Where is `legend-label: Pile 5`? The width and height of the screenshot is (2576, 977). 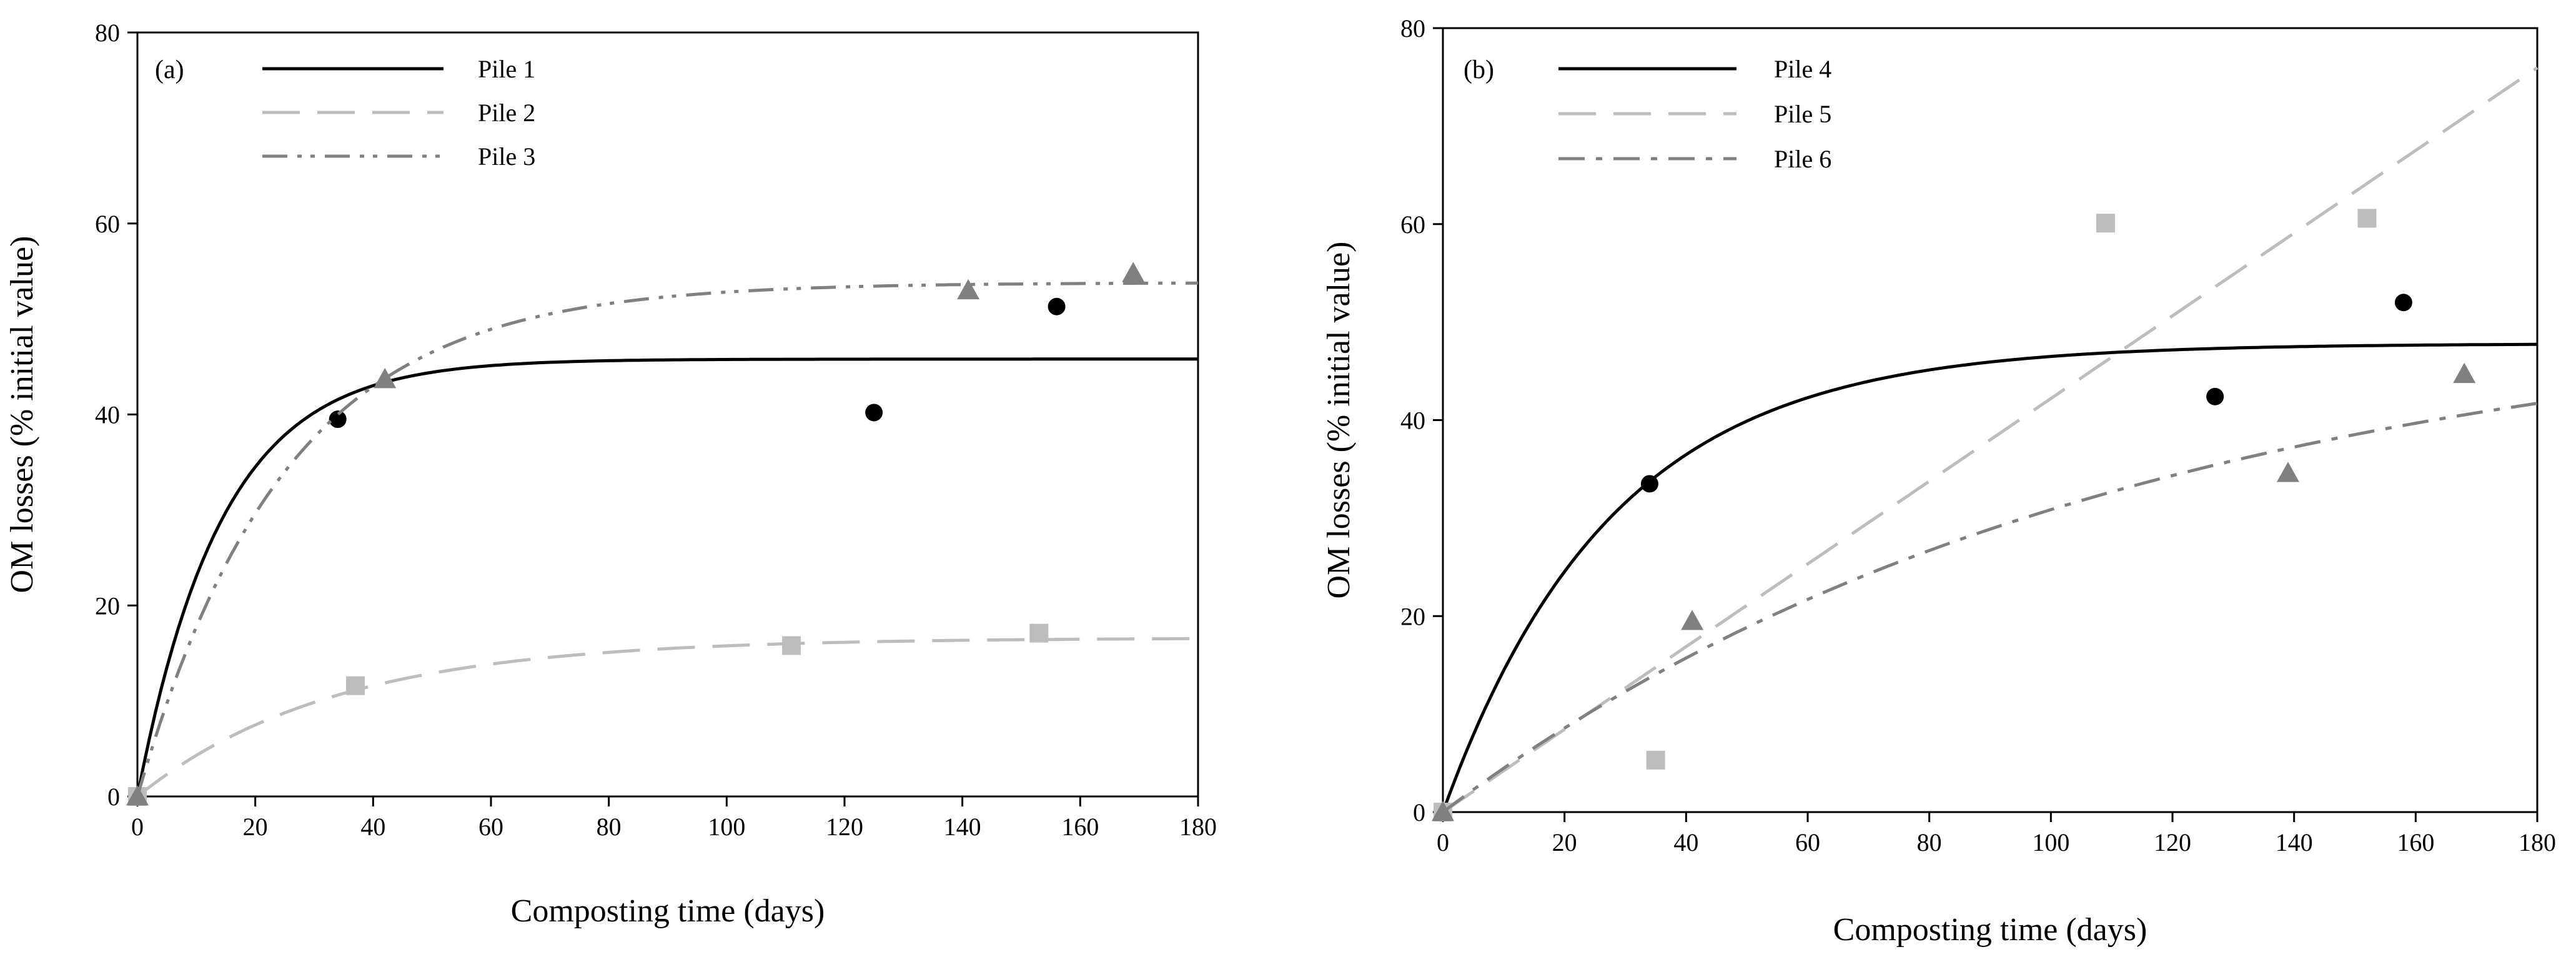 legend-label: Pile 5 is located at coordinates (1802, 114).